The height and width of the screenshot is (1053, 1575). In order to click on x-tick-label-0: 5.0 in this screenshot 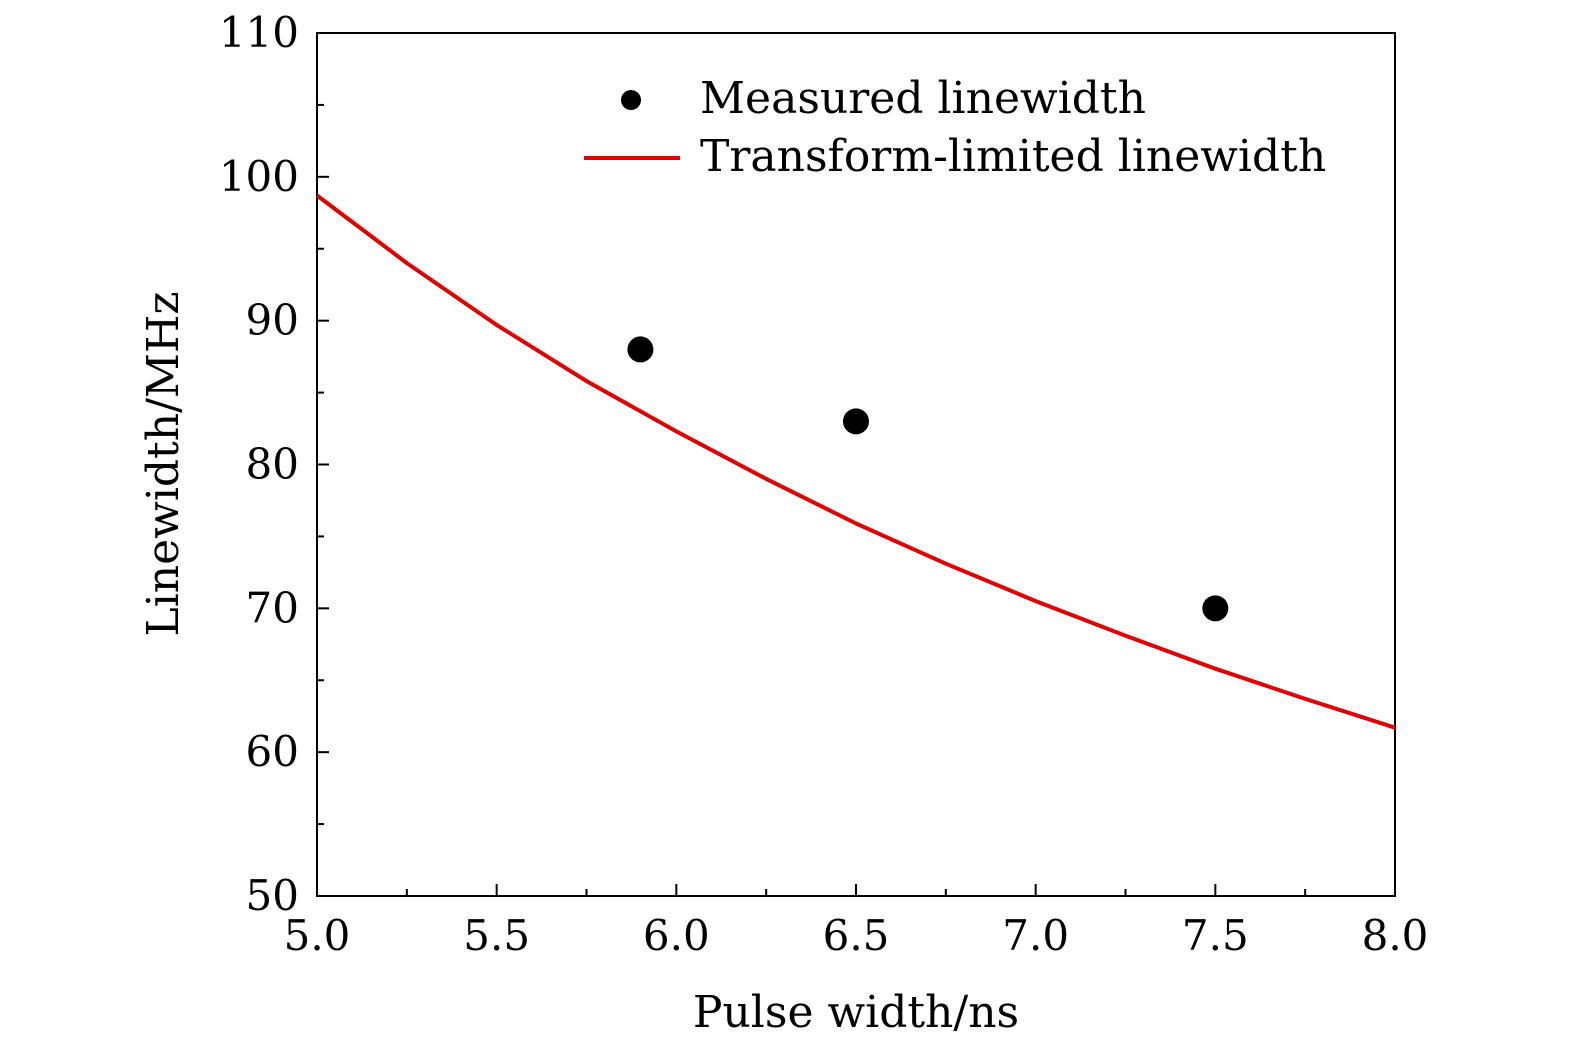, I will do `click(317, 935)`.